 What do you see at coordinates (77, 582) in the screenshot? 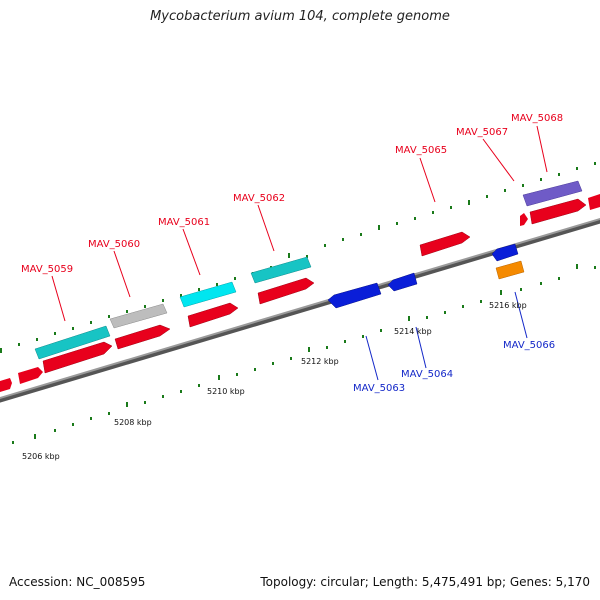
I see `accession-text: Accession: NC_008595` at bounding box center [77, 582].